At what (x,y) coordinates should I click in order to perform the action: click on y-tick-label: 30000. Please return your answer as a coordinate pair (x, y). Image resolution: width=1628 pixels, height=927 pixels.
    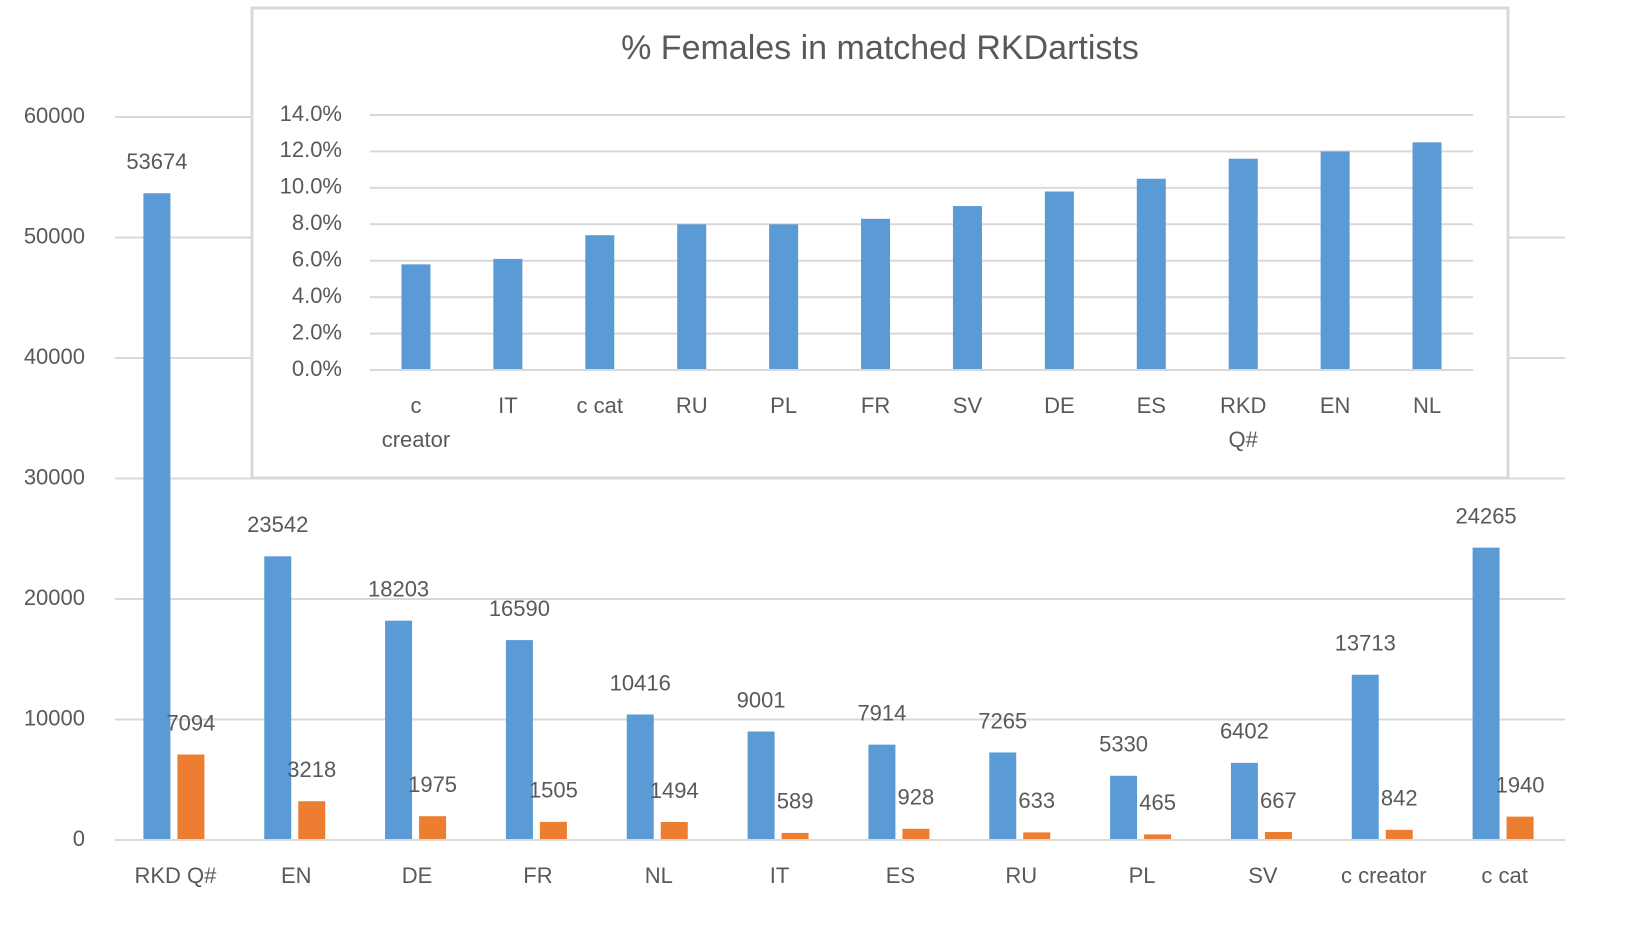
    Looking at the image, I should click on (54, 476).